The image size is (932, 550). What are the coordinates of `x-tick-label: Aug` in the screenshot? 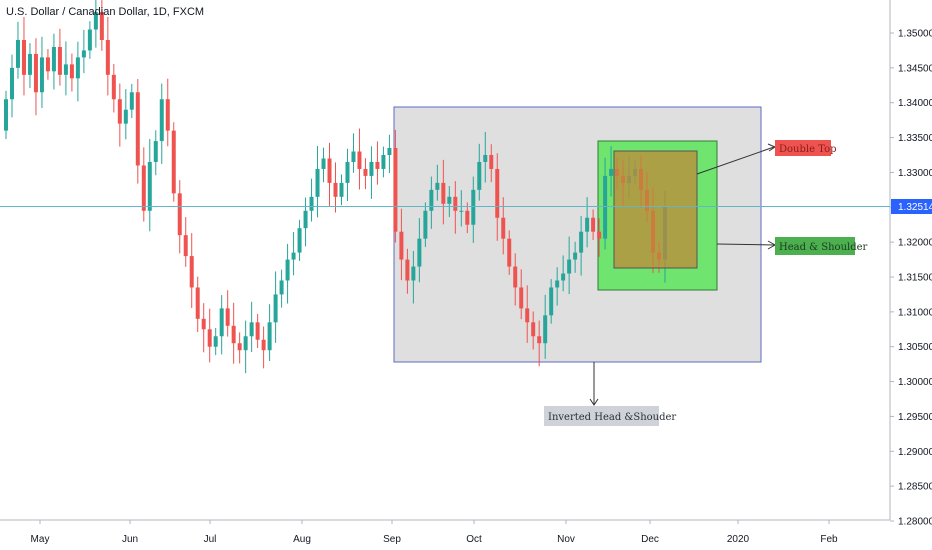 It's located at (302, 539).